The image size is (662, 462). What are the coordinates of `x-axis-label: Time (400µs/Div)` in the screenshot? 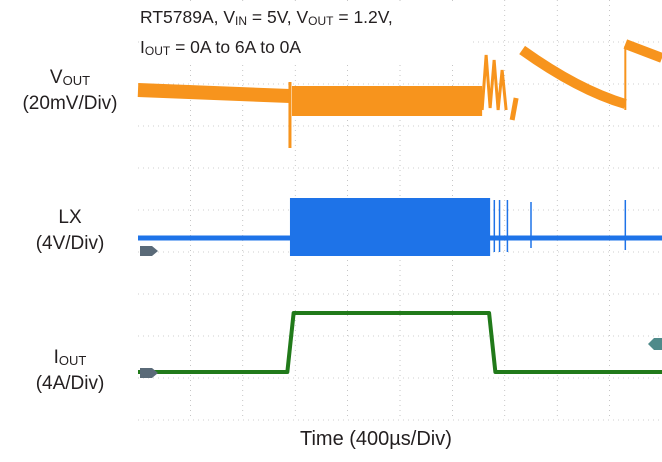 It's located at (376, 439).